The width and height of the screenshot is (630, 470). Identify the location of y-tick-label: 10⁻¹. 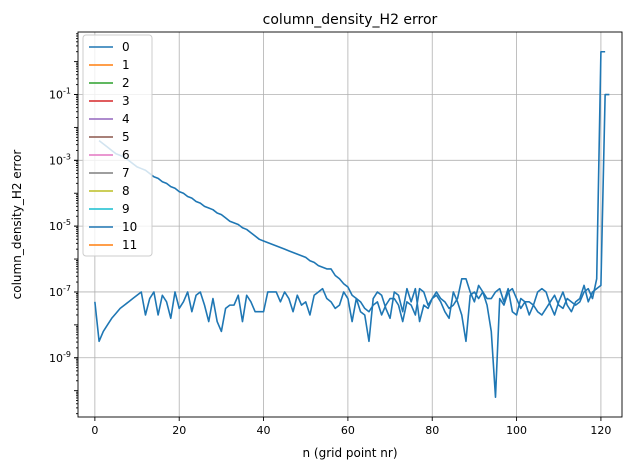
(60, 94).